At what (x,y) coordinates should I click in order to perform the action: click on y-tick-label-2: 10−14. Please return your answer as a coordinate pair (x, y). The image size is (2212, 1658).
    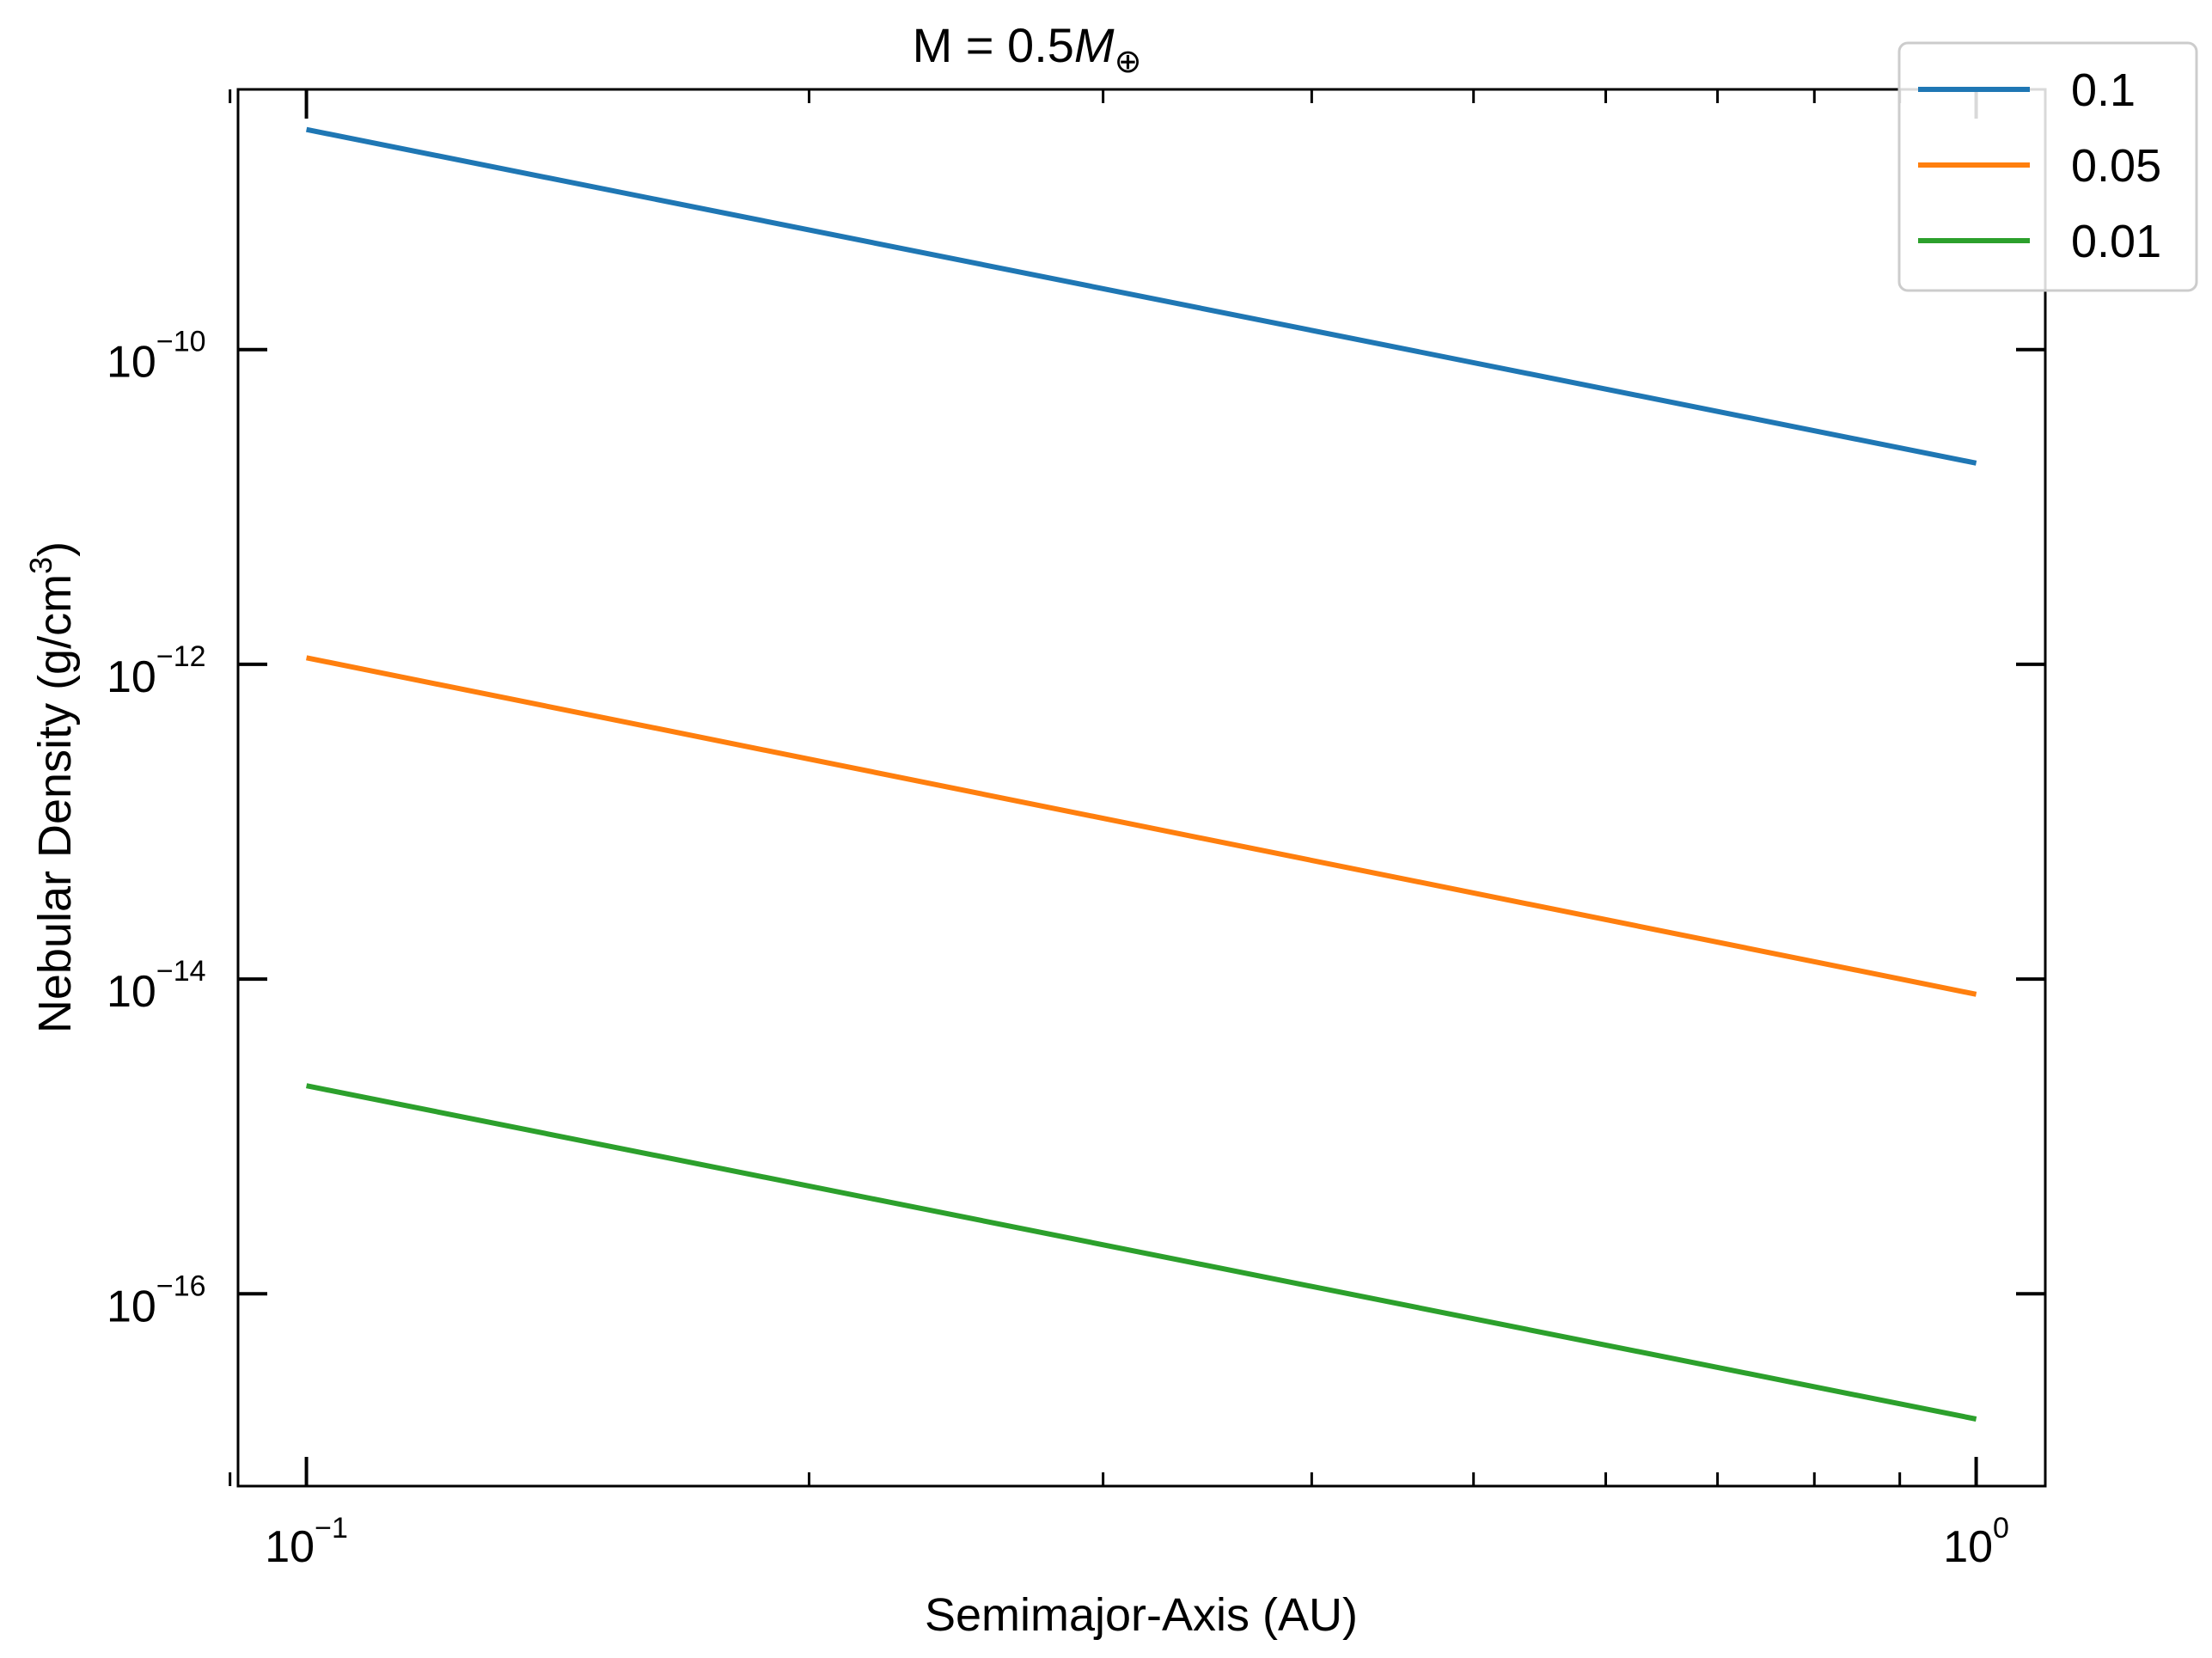
    Looking at the image, I should click on (157, 986).